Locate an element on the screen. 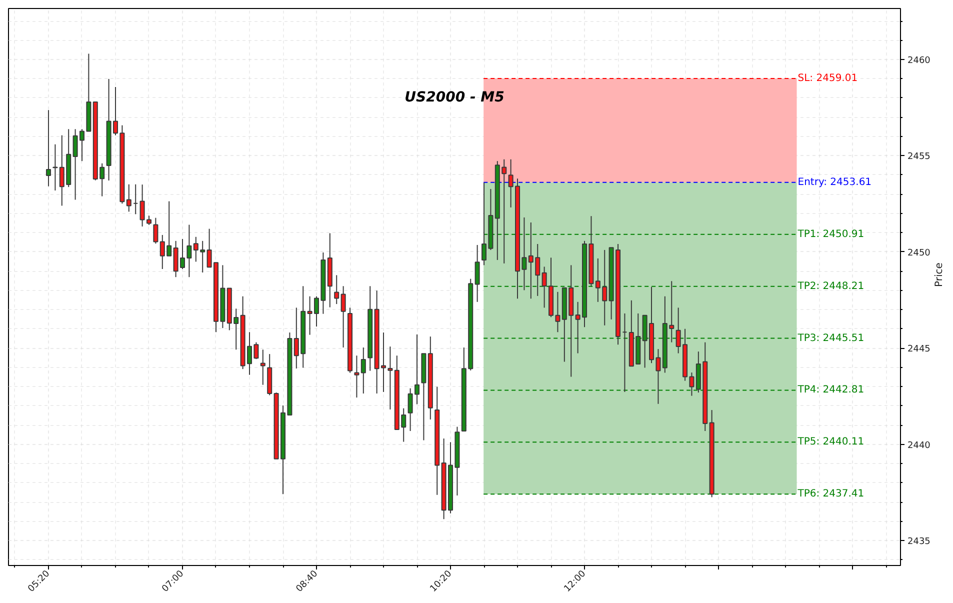  y-tick-label: 2435 is located at coordinates (919, 541).